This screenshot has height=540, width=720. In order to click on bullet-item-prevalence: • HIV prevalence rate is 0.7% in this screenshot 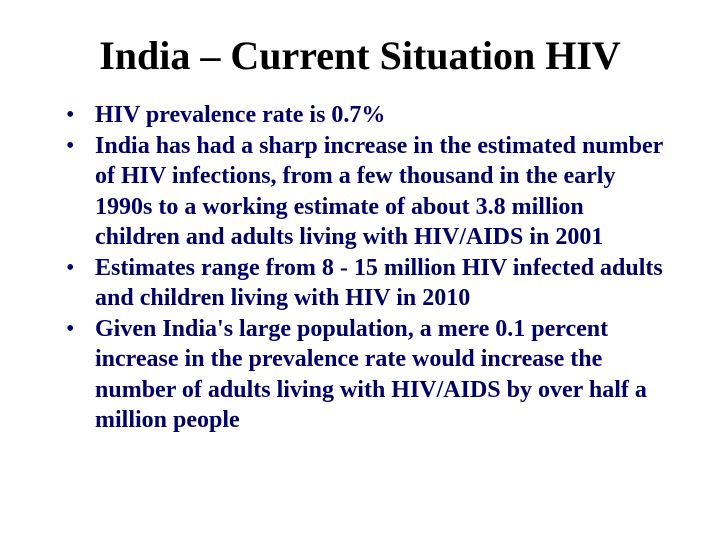, I will do `click(366, 115)`.